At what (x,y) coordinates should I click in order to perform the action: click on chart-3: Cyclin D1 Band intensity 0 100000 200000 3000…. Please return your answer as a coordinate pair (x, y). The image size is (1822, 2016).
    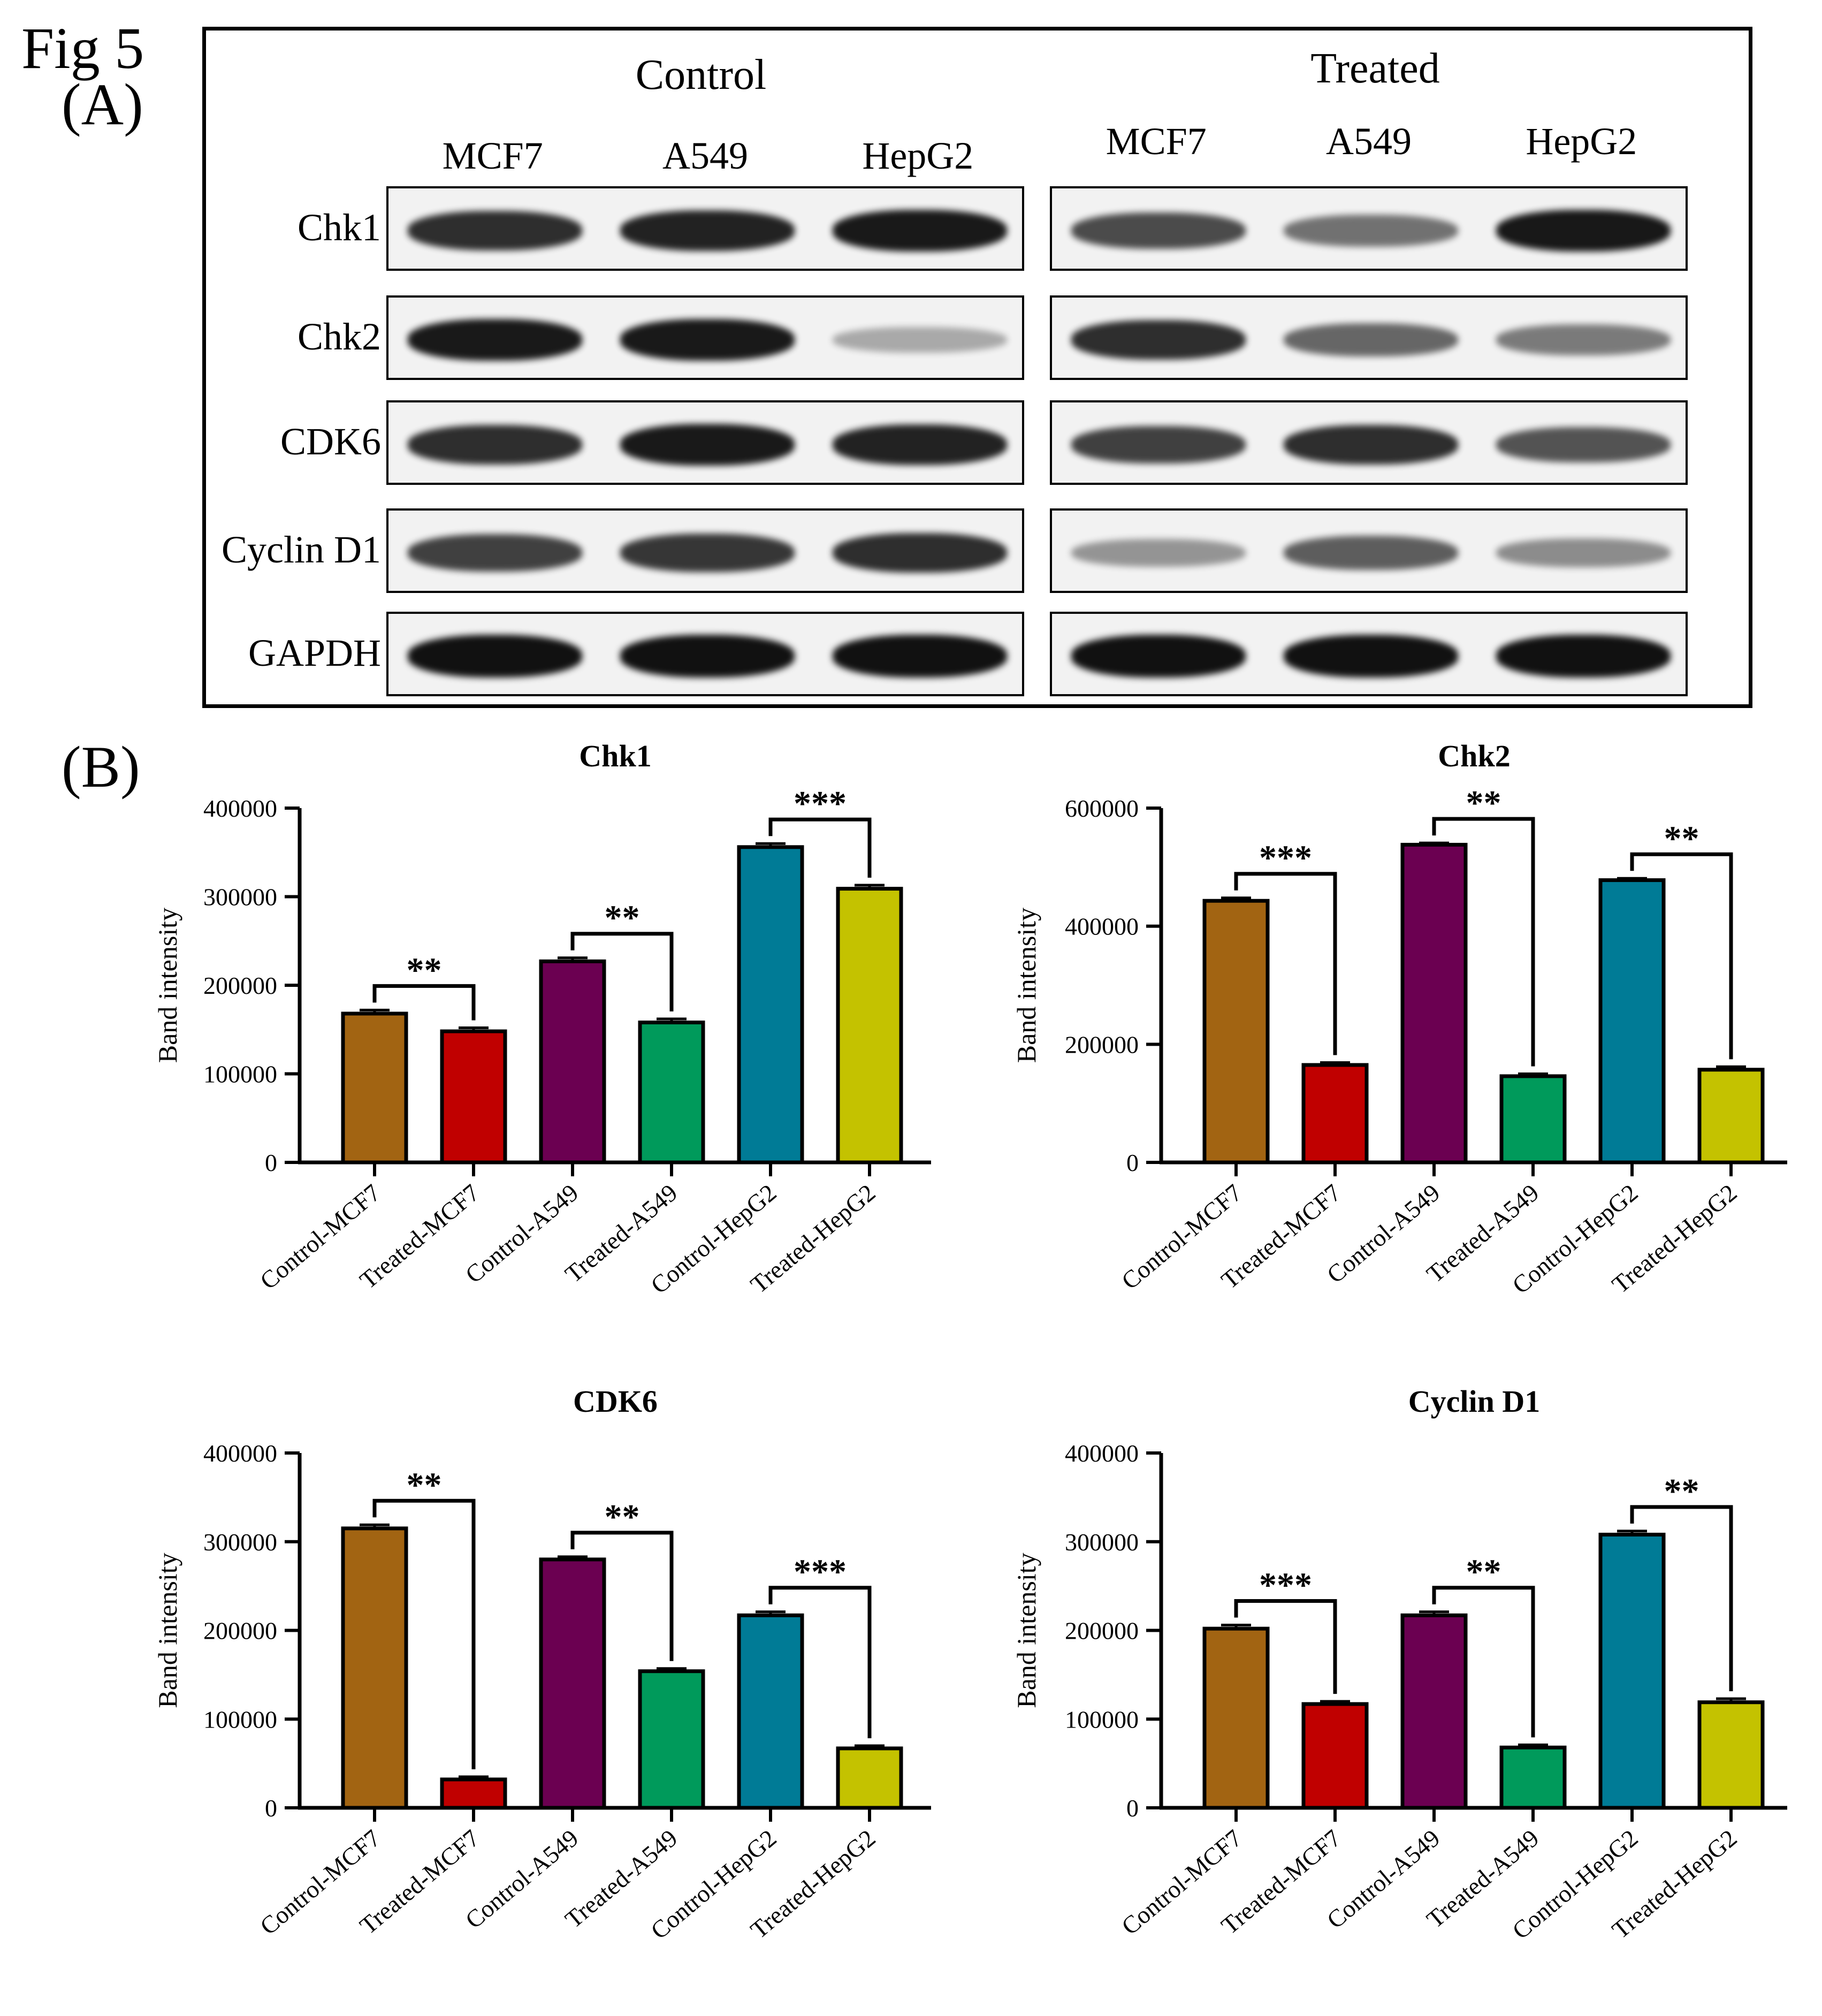
    Looking at the image, I should click on (1399, 1664).